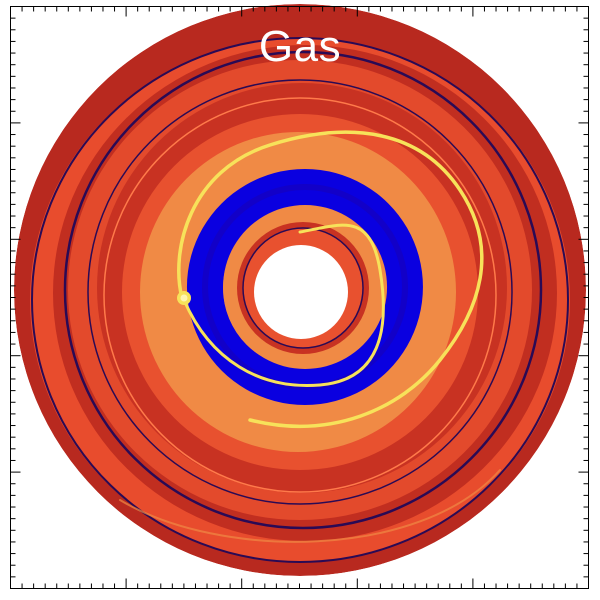  What do you see at coordinates (300, 46) in the screenshot?
I see `figure-title: Gas` at bounding box center [300, 46].